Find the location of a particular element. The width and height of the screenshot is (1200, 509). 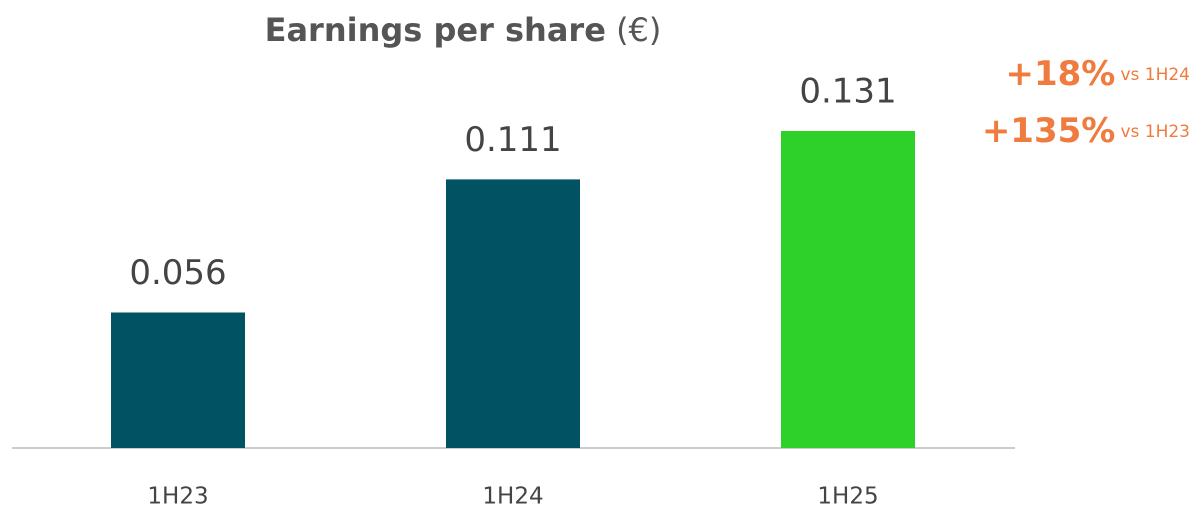

annotation: +135% vs 1H23 is located at coordinates (1086, 131).